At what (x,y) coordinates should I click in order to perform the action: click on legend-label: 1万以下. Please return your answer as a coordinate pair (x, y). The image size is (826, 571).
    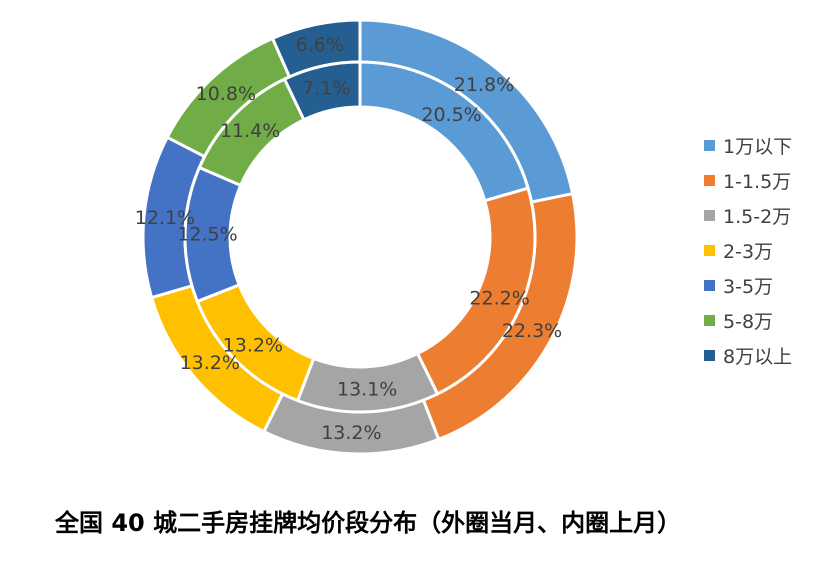
    Looking at the image, I should click on (758, 147).